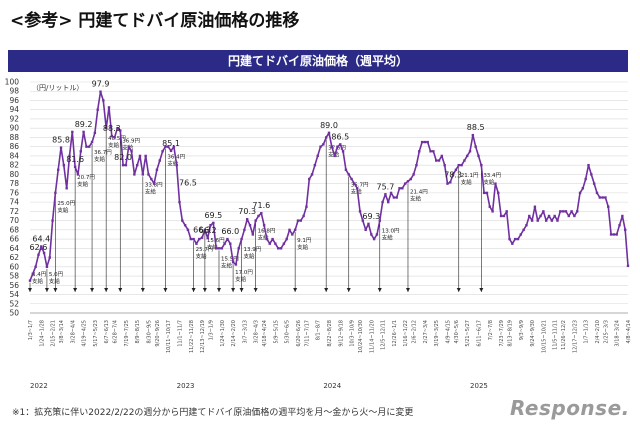  What do you see at coordinates (299, 333) in the screenshot?
I see `x-tick-label: 6/20~6/26` at bounding box center [299, 333].